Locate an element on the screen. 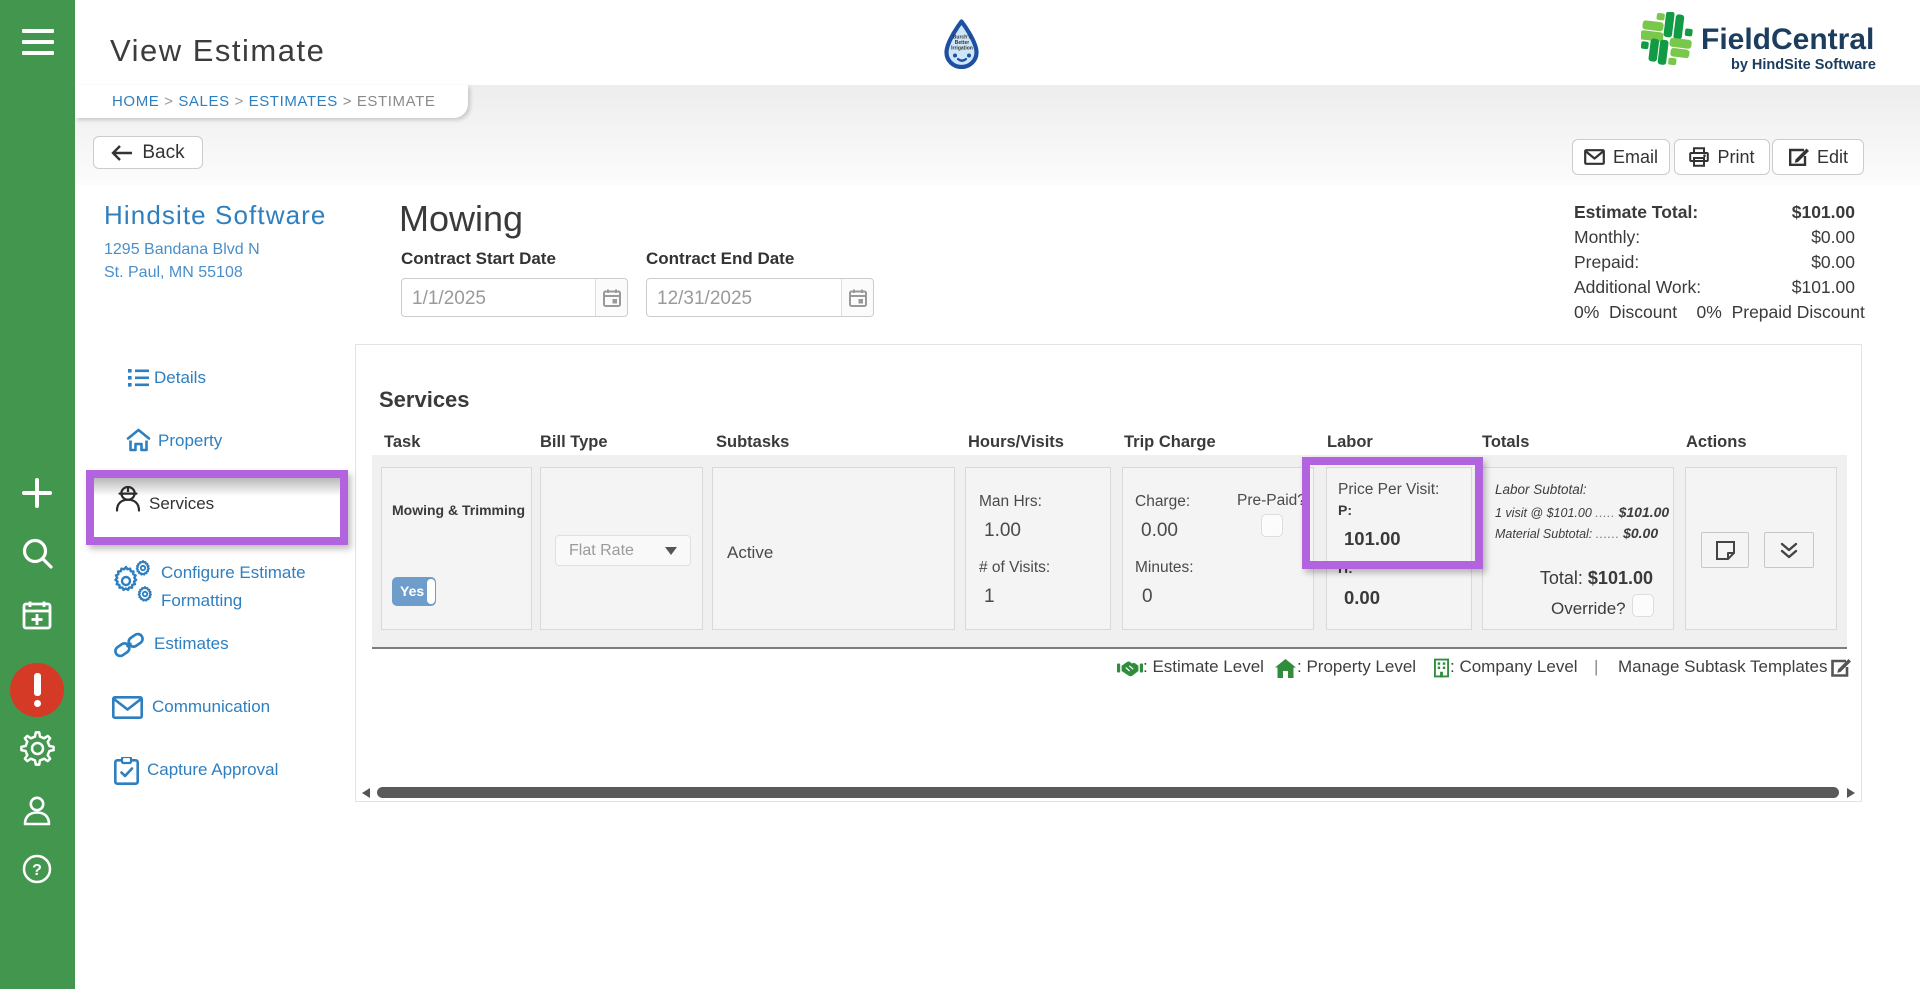 This screenshot has height=989, width=1920. svg-text: Irrigation is located at coordinates (962, 49).